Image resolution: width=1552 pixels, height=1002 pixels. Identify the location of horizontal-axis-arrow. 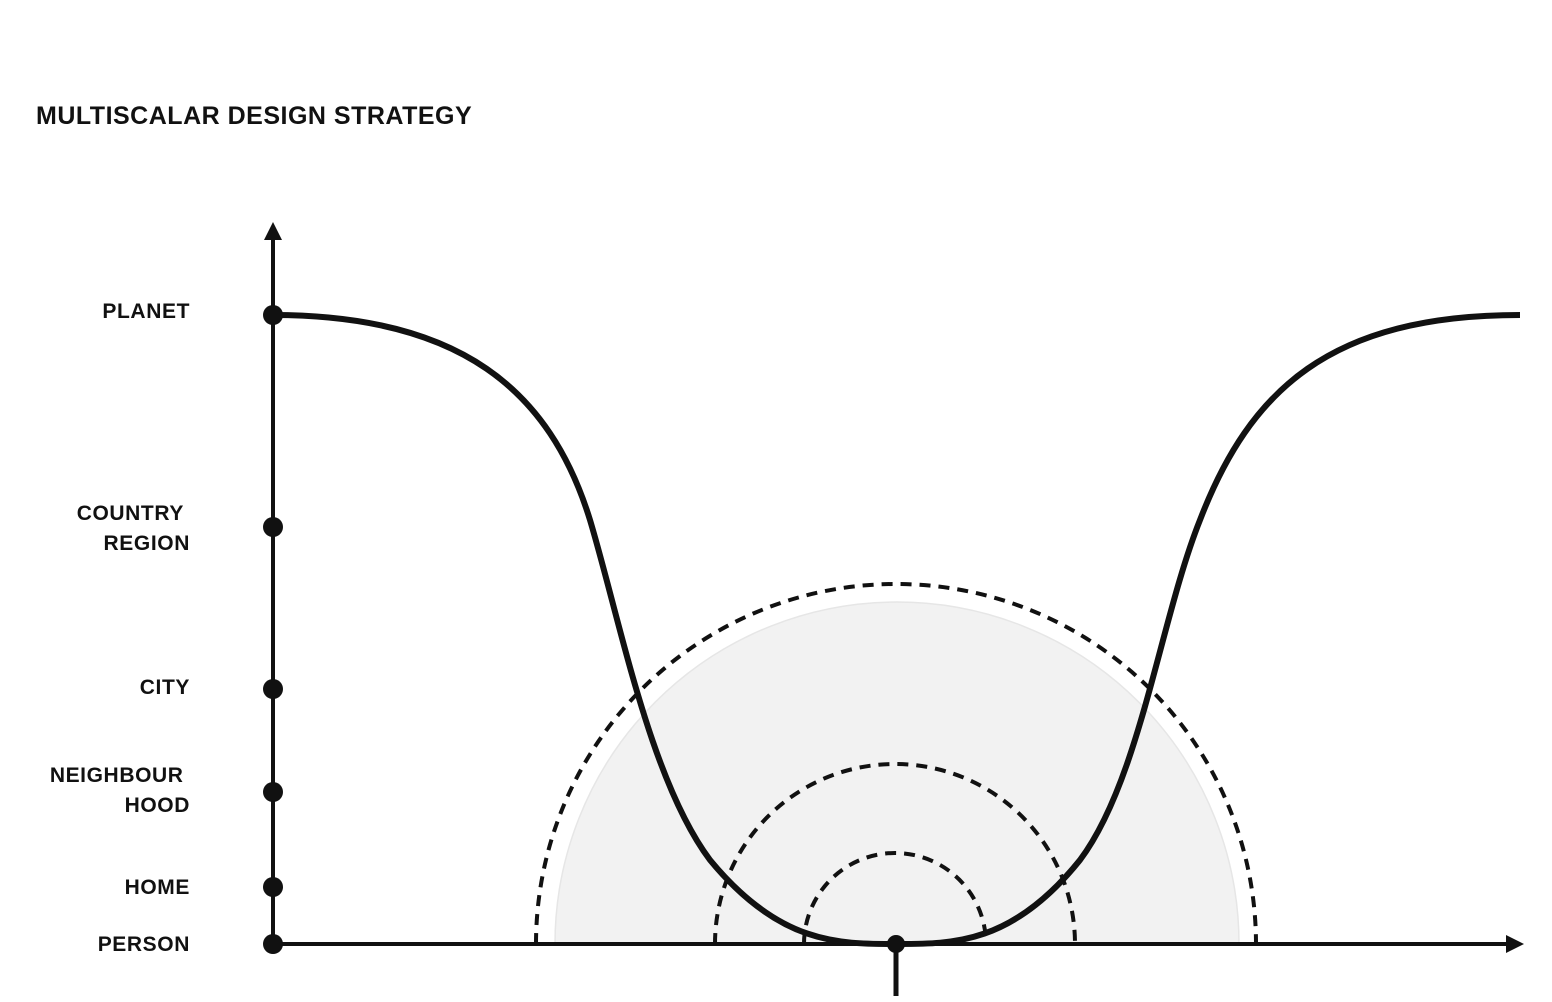
(1515, 944).